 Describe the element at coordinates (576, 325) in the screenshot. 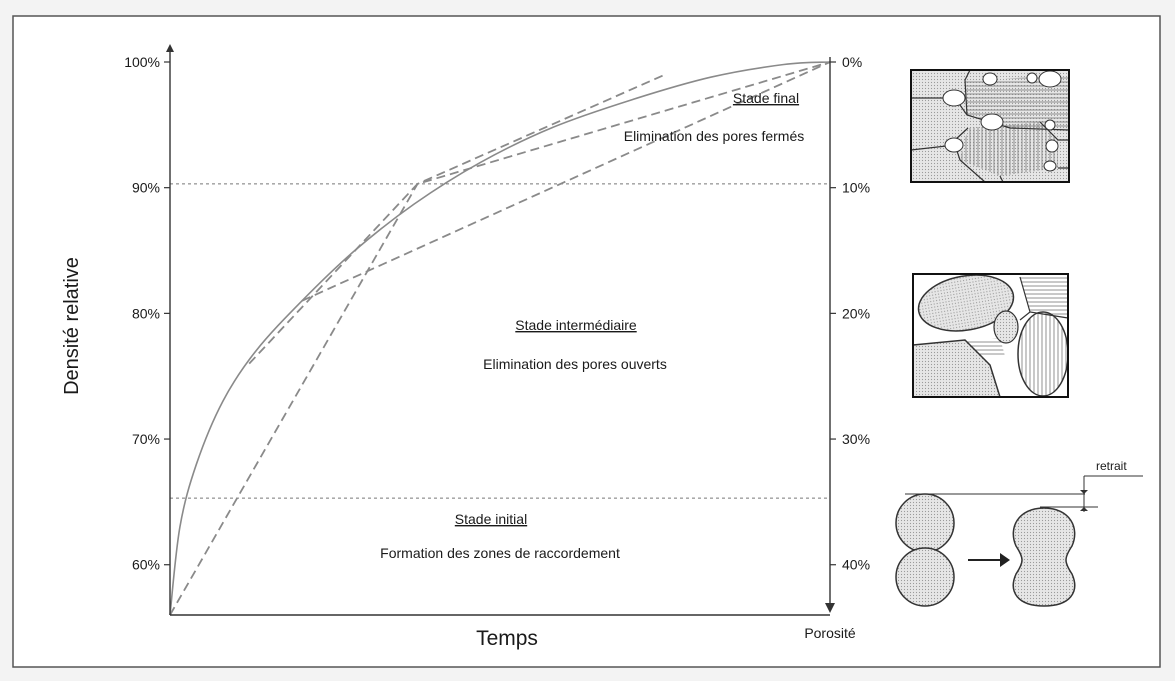

I see `stage-intermediate-title: Stade intermédiaire` at that location.